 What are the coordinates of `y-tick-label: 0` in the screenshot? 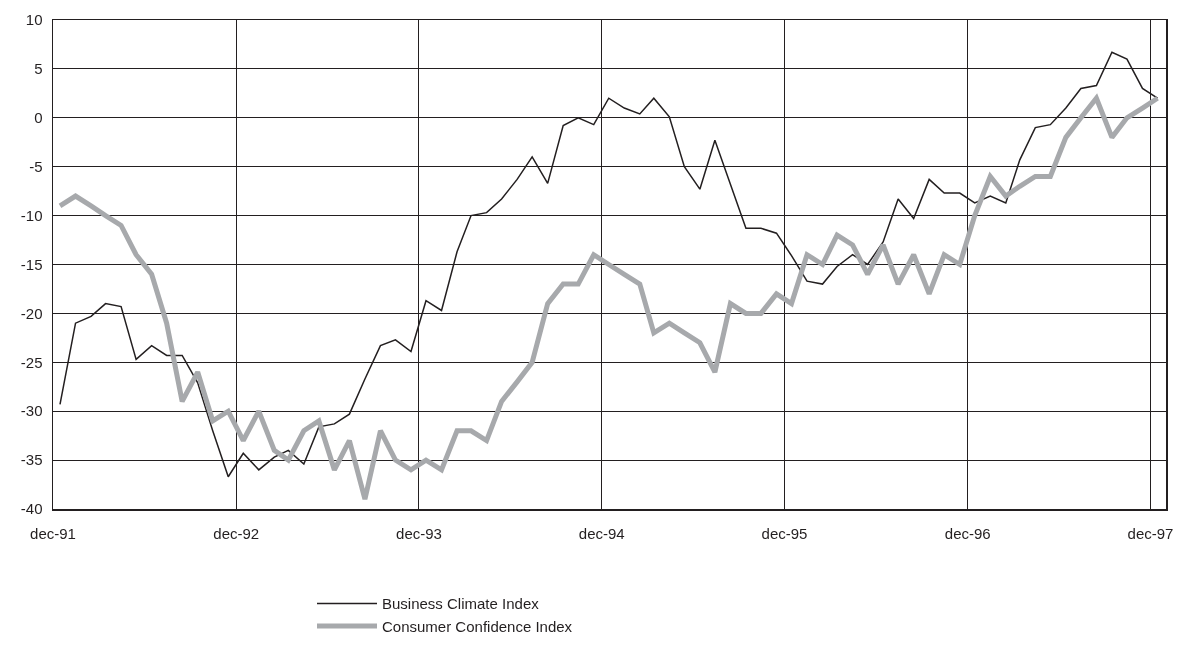 It's located at (38, 118).